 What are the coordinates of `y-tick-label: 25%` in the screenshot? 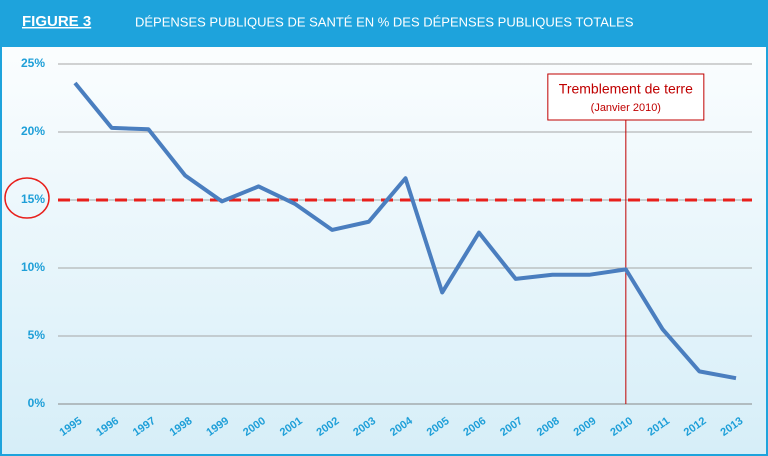 It's located at (33, 63).